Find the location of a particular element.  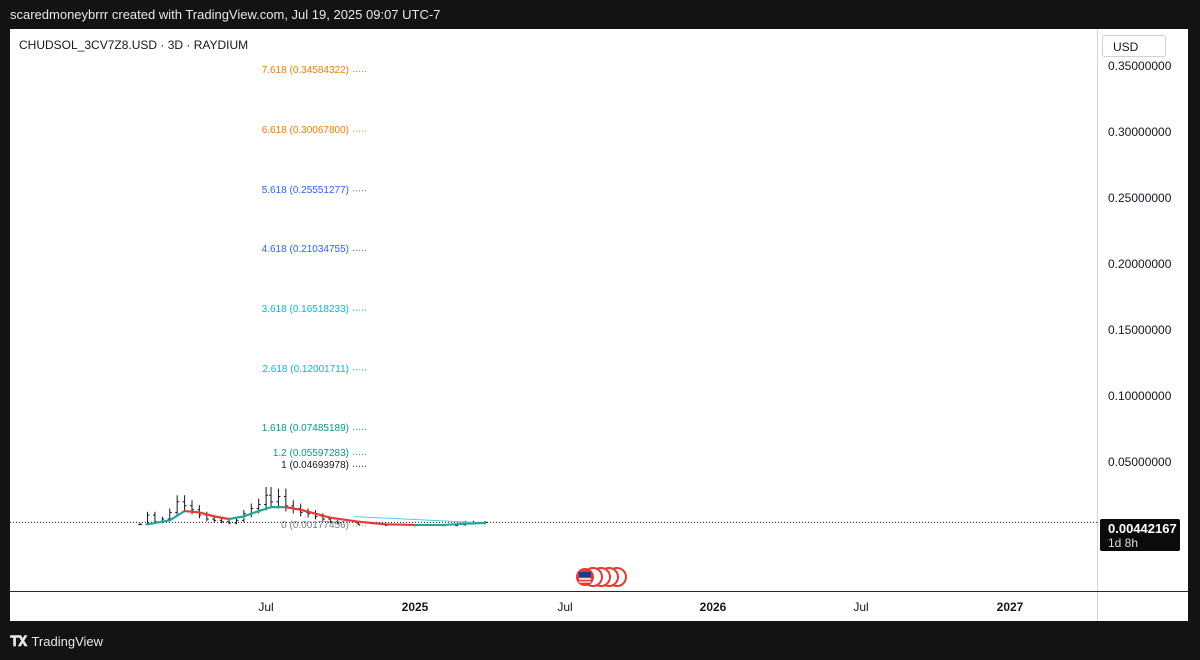

time-tick-label: 2025 is located at coordinates (415, 607).